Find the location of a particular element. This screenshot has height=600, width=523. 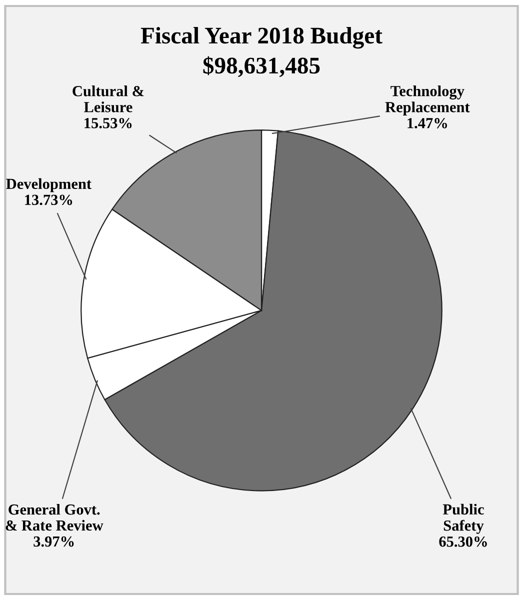

data-label: 15.53% is located at coordinates (108, 123).